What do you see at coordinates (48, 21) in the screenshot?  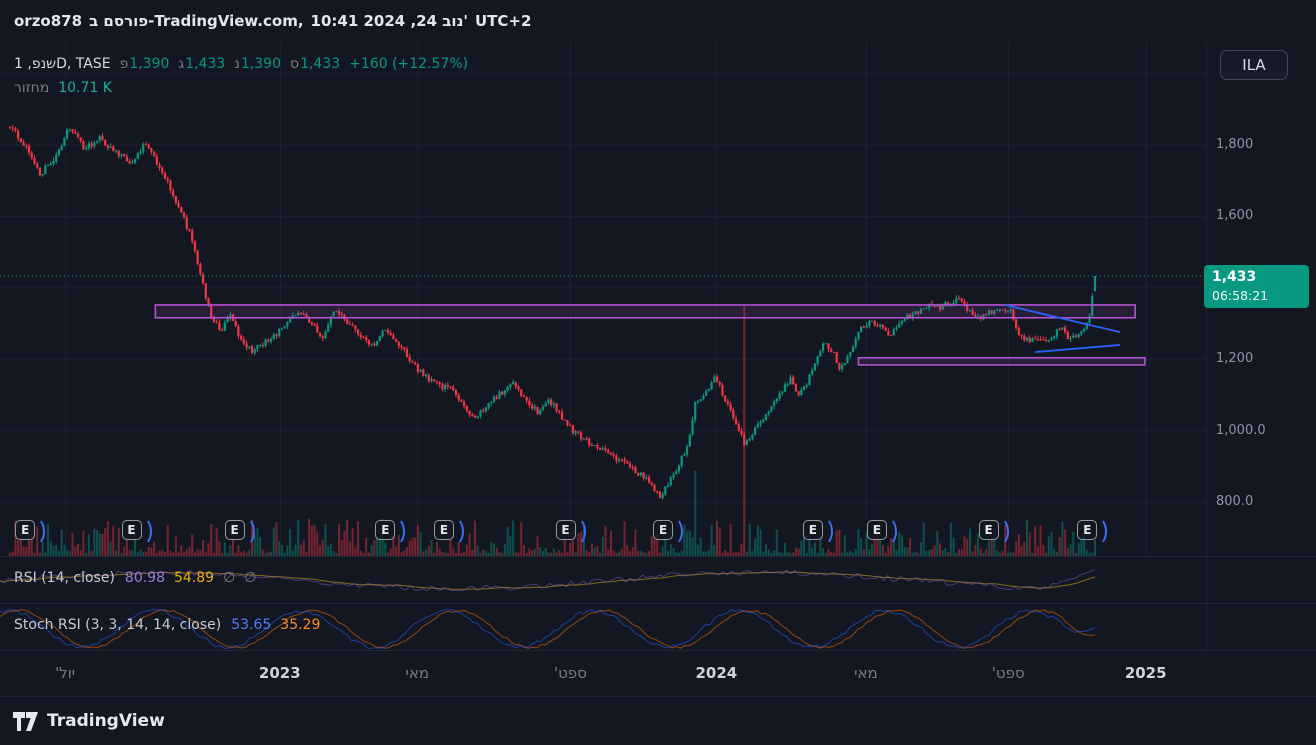 I see `publisher-username: orzo878` at bounding box center [48, 21].